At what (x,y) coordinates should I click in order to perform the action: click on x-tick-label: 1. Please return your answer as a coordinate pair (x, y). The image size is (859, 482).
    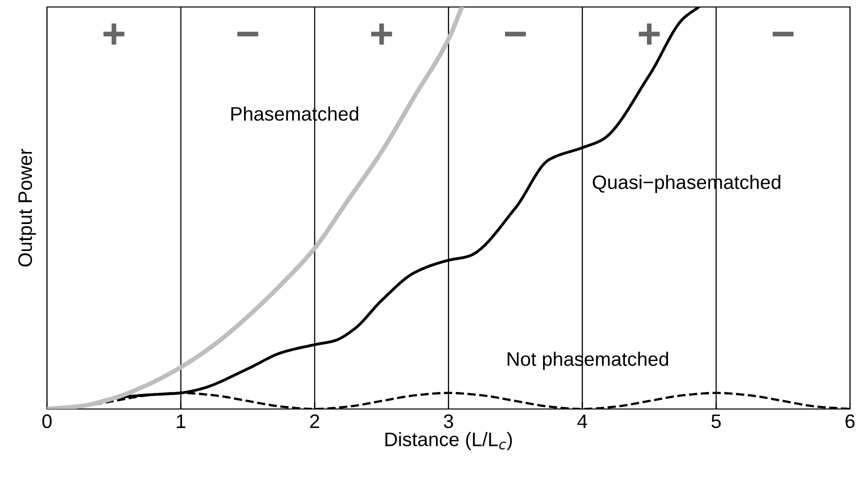
    Looking at the image, I should click on (181, 421).